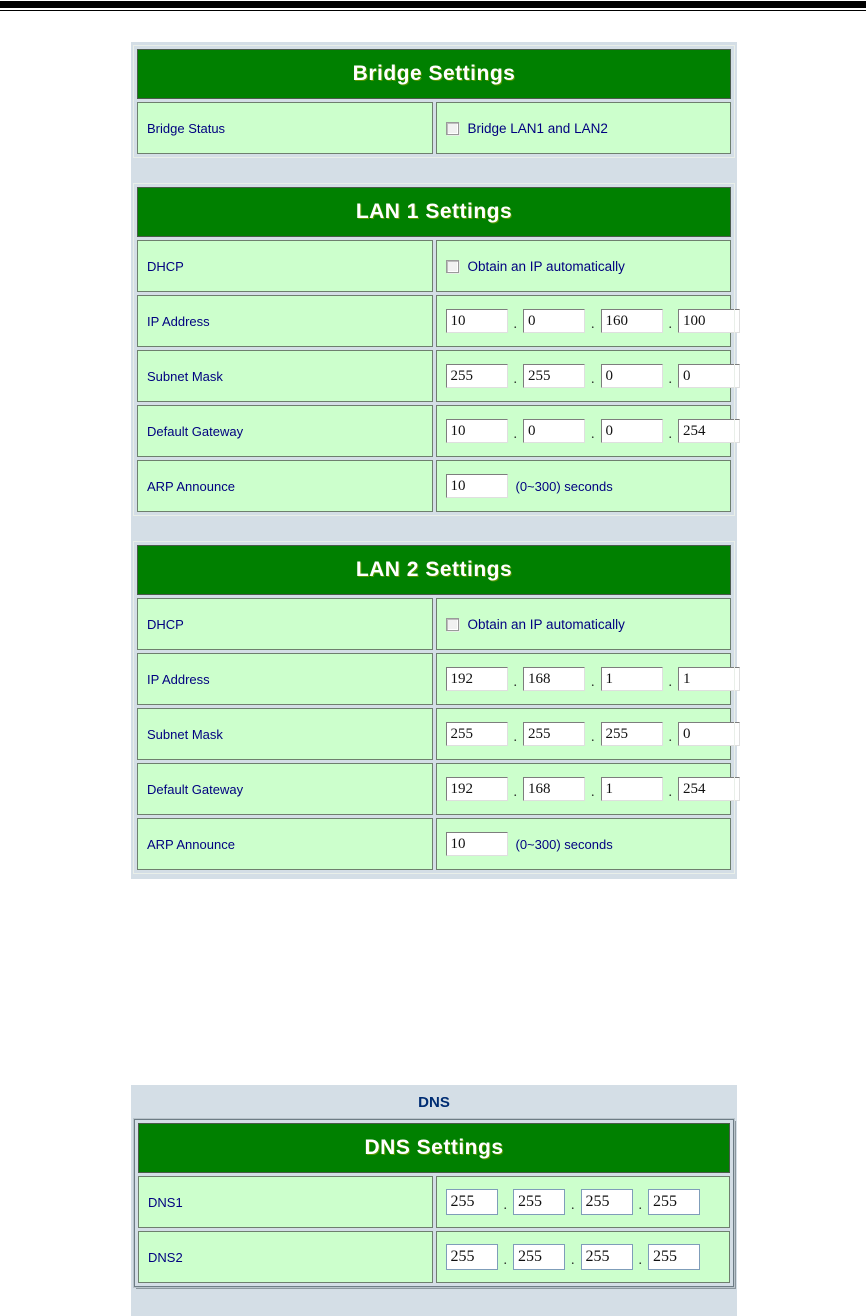  Describe the element at coordinates (434, 1102) in the screenshot. I see `dns-page-caption: DNS` at that location.